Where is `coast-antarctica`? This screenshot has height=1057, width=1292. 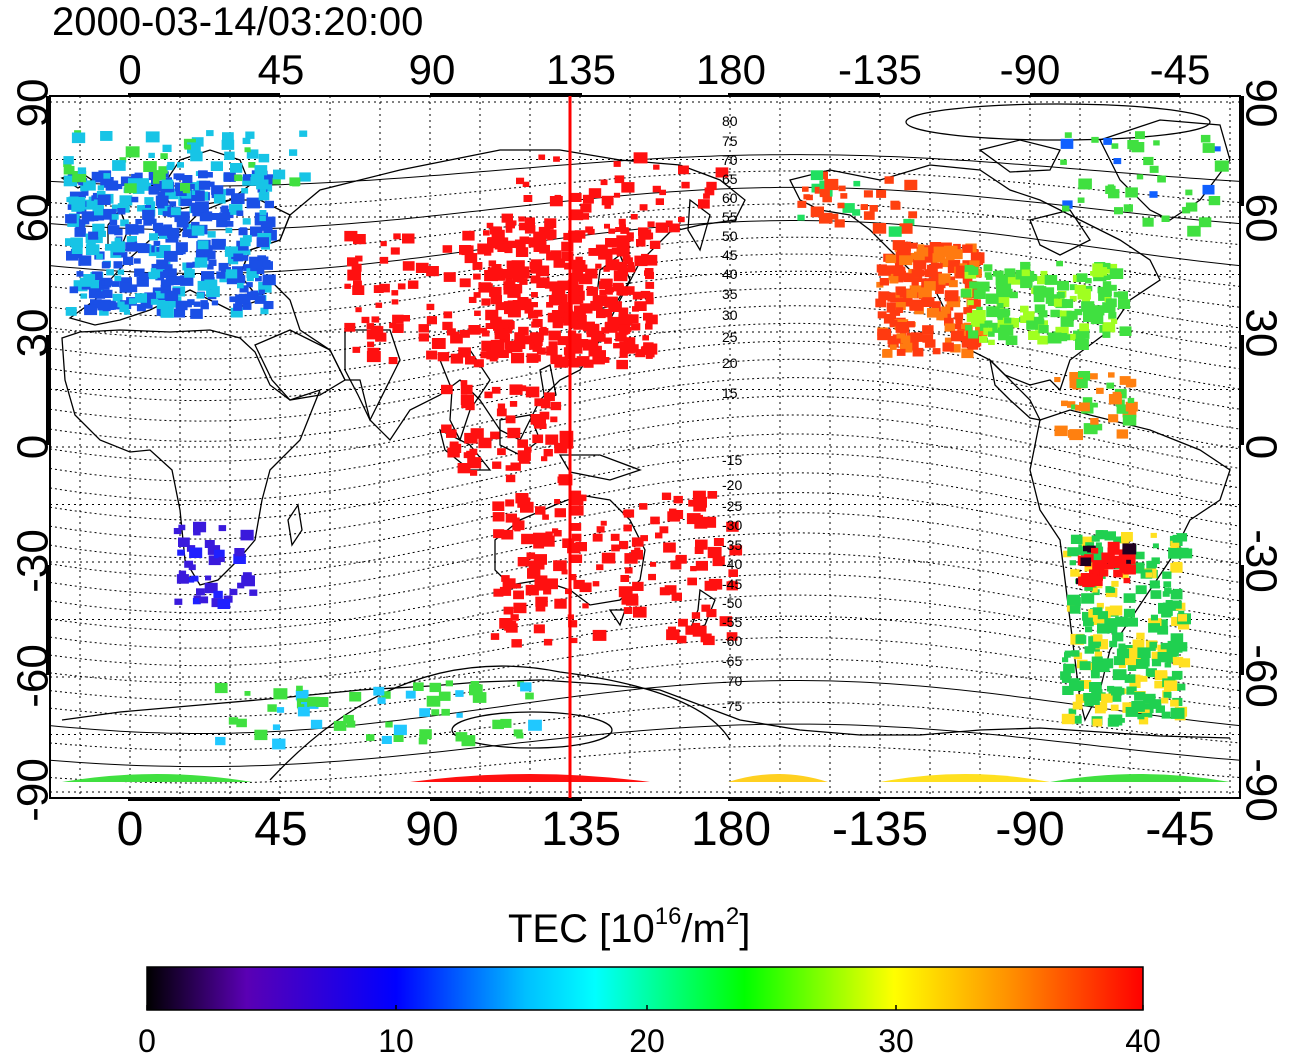
coast-antarctica is located at coordinates (646, 709).